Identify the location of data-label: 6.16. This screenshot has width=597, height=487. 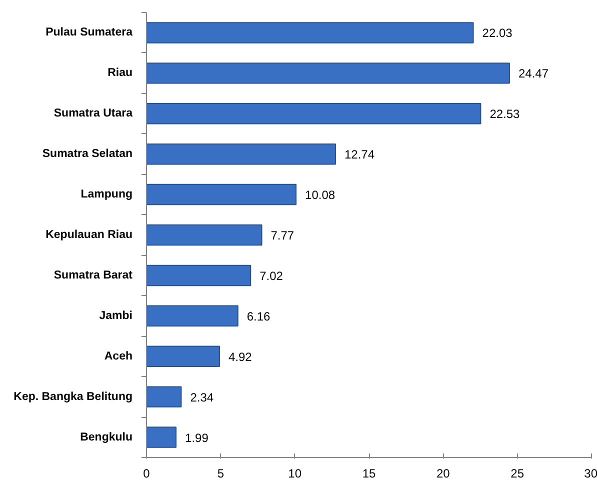
(258, 316).